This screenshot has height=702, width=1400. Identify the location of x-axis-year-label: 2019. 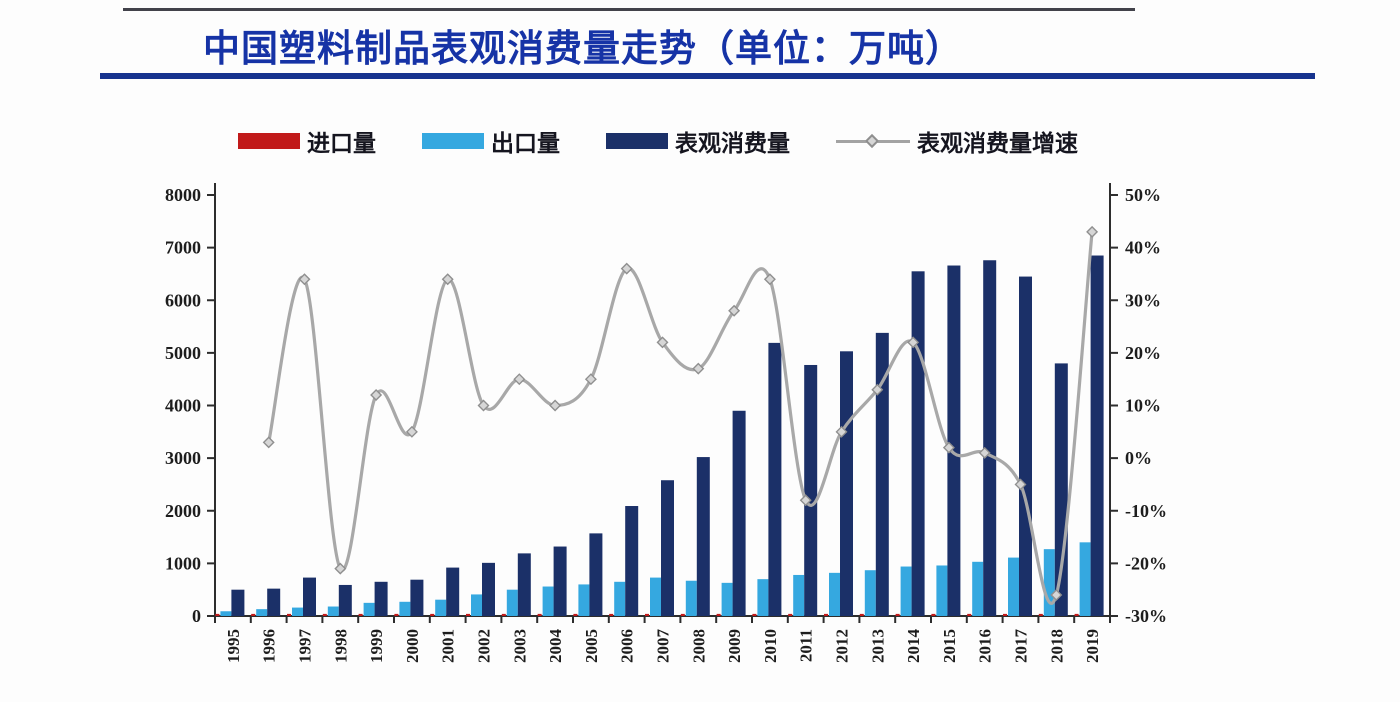
(1092, 646).